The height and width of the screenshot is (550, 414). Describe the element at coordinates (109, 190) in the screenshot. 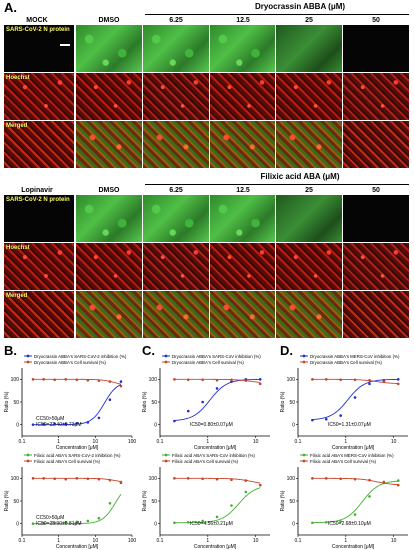

I see `block2-col-dmso: DMSO` at that location.